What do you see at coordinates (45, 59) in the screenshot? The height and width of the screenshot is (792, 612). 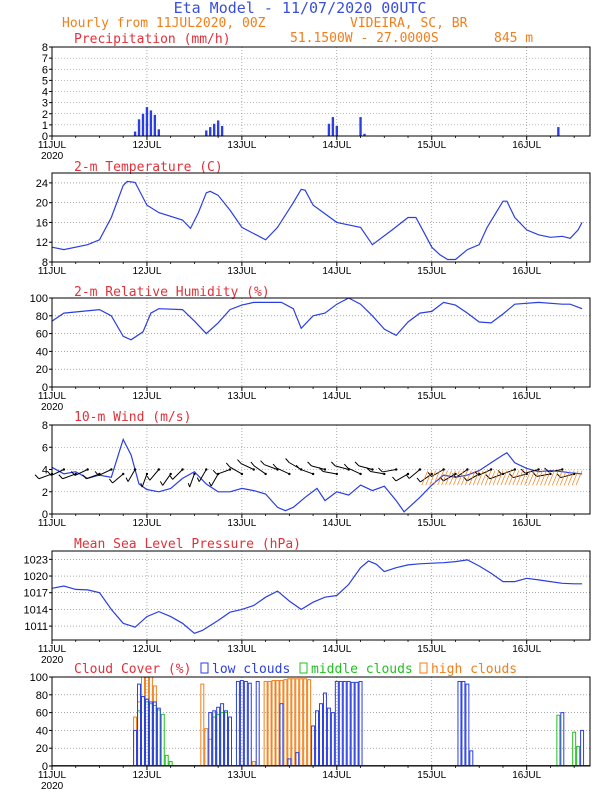 I see `y-tick-label: 7` at bounding box center [45, 59].